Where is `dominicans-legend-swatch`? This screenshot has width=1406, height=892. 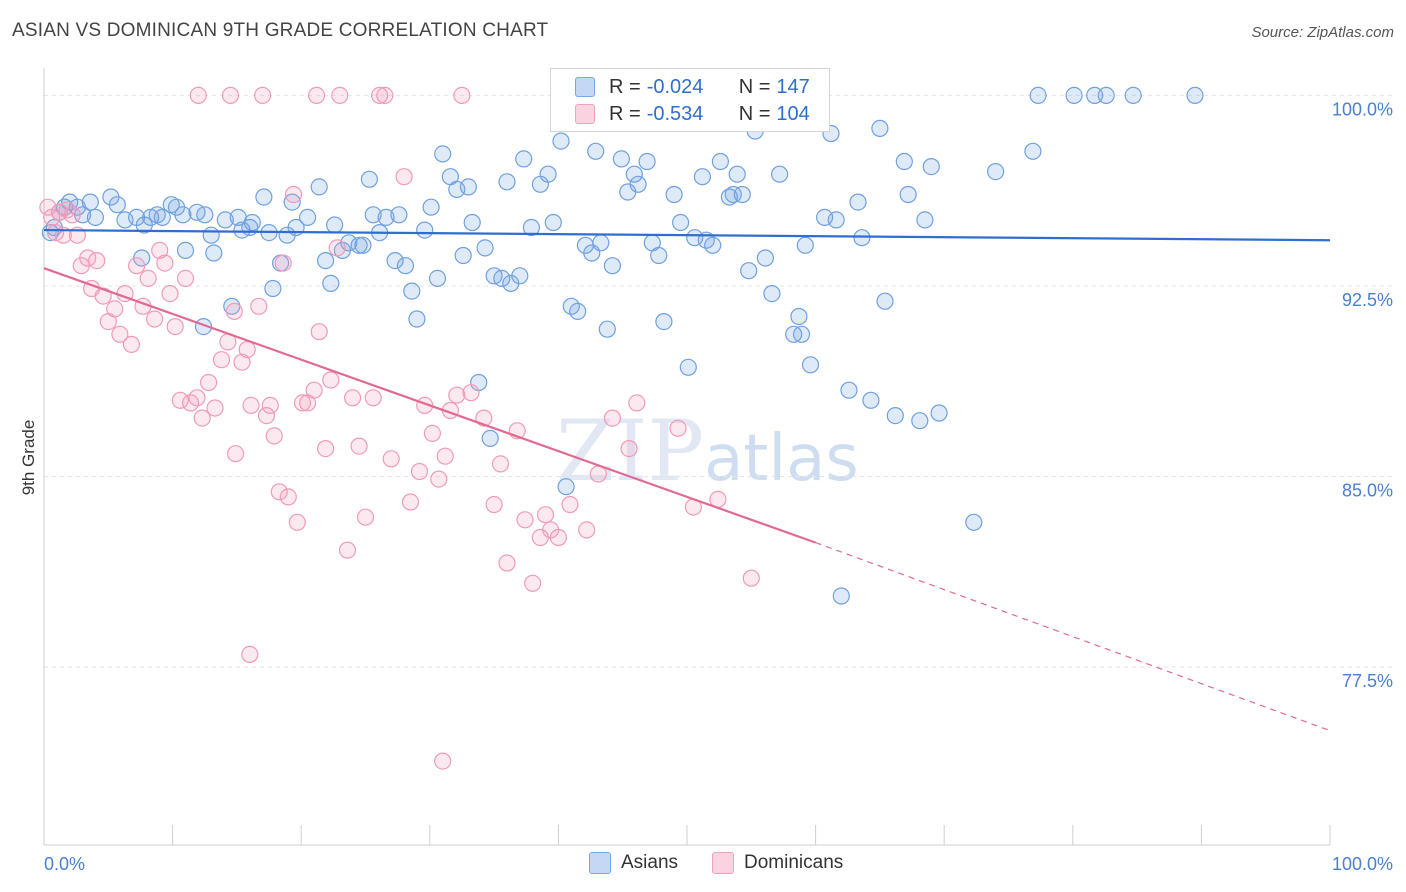
dominicans-legend-swatch is located at coordinates (723, 863).